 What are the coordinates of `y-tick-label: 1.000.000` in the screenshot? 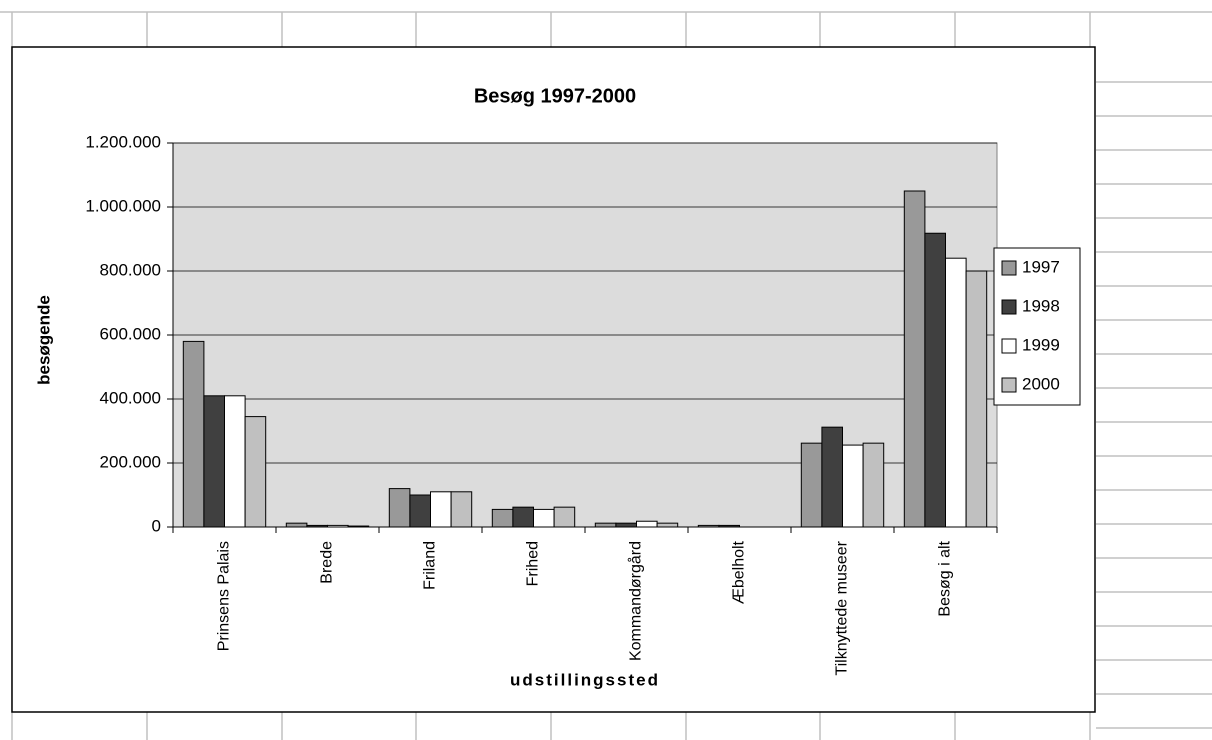 It's located at (123, 205).